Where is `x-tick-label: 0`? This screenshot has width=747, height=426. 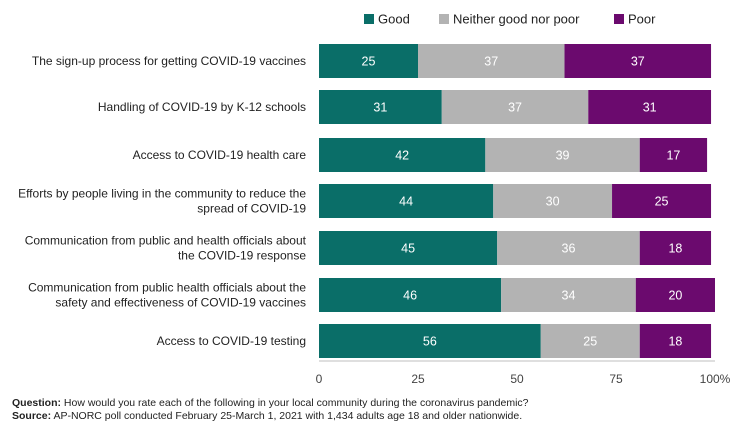 x-tick-label: 0 is located at coordinates (319, 379).